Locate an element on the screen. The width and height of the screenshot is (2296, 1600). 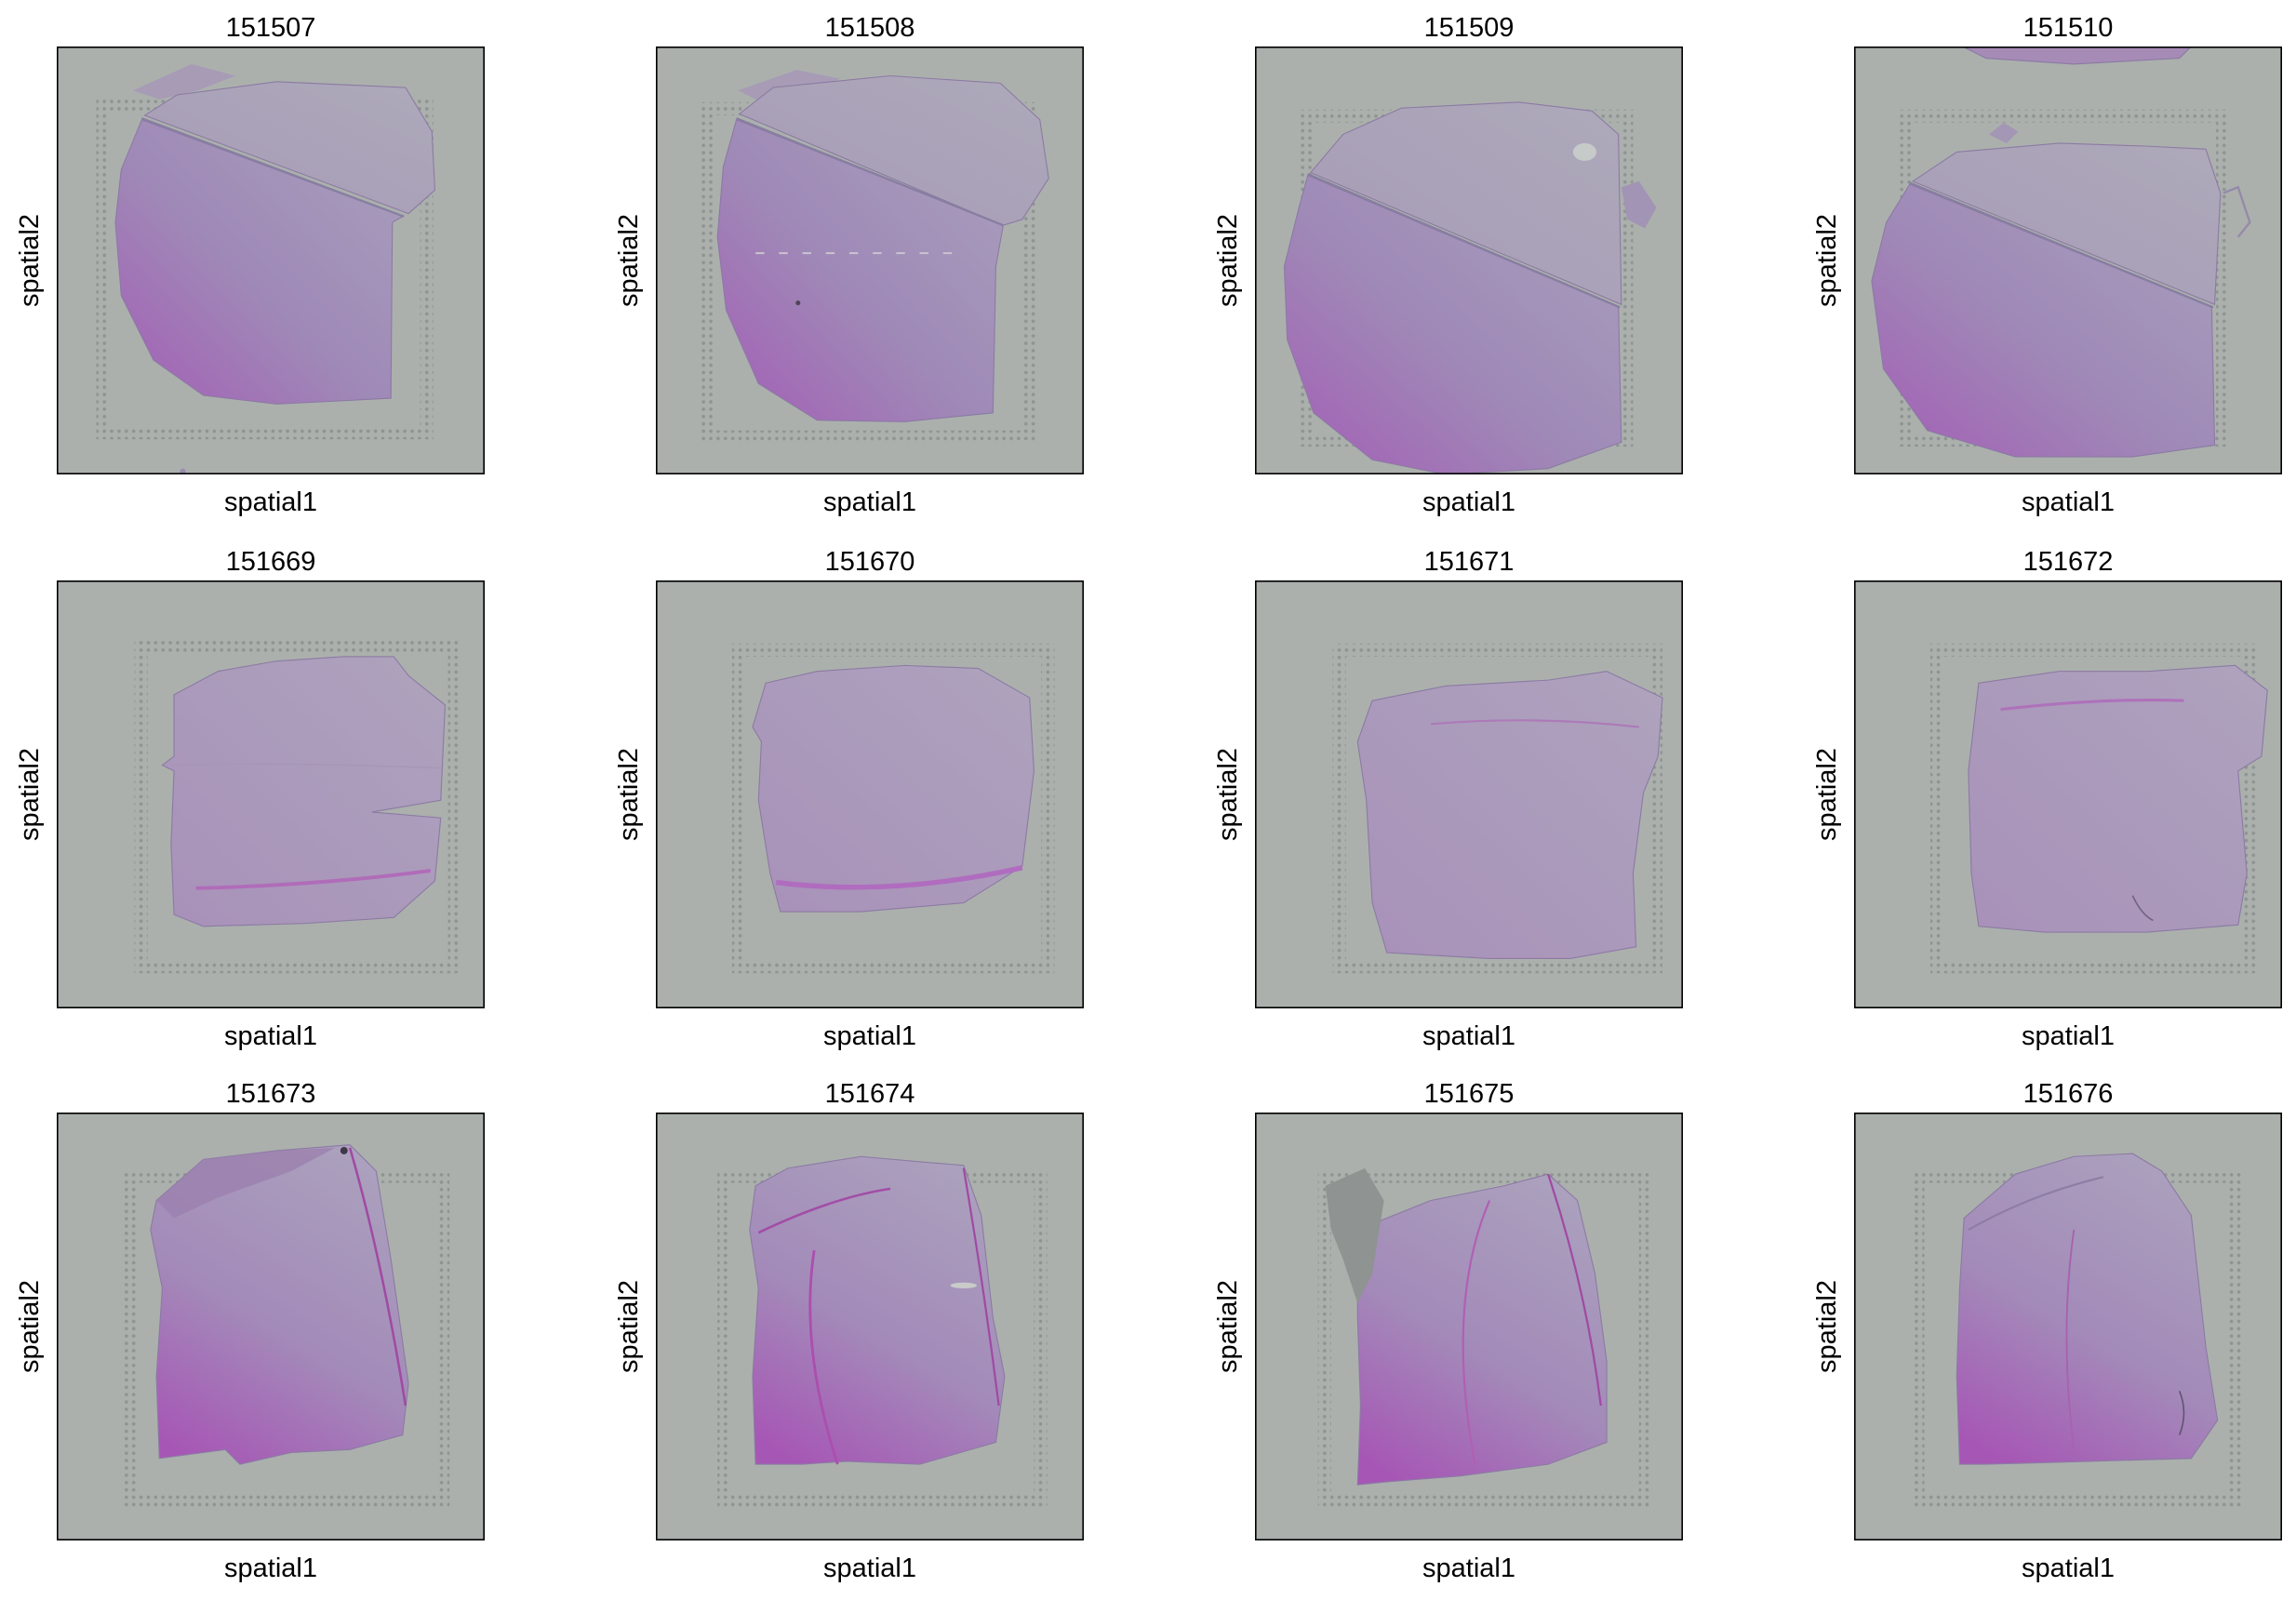
subplot-title: 151669 is located at coordinates (271, 562).